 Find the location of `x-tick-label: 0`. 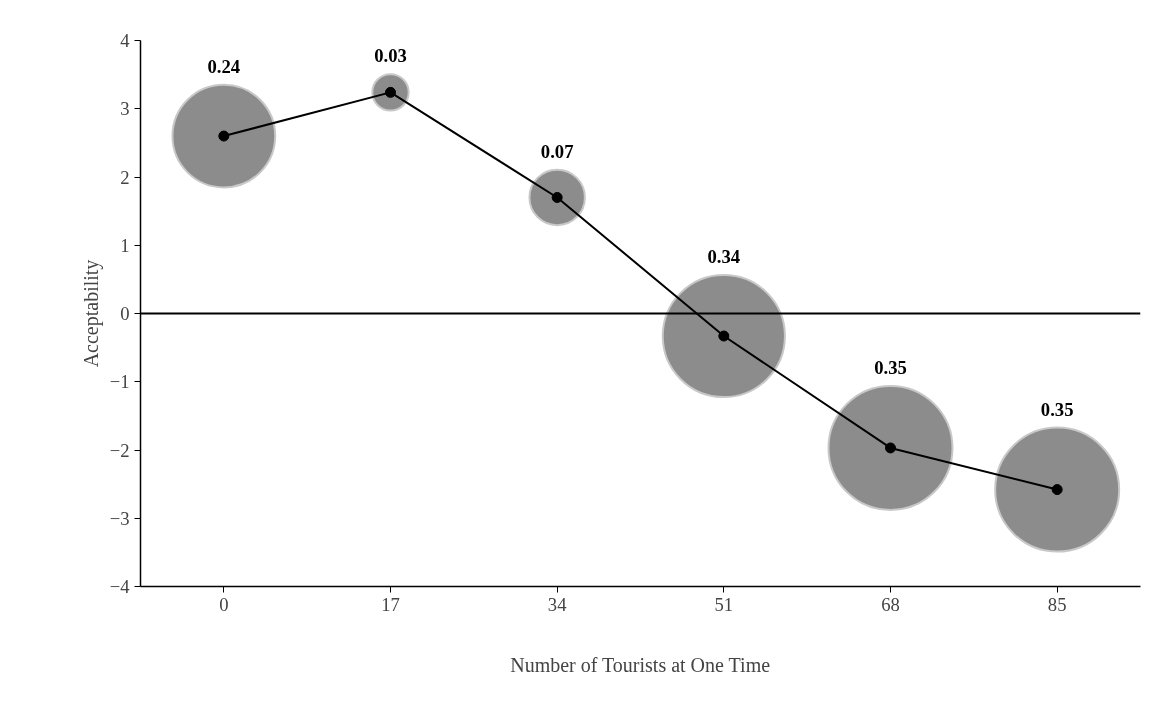

x-tick-label: 0 is located at coordinates (224, 604).